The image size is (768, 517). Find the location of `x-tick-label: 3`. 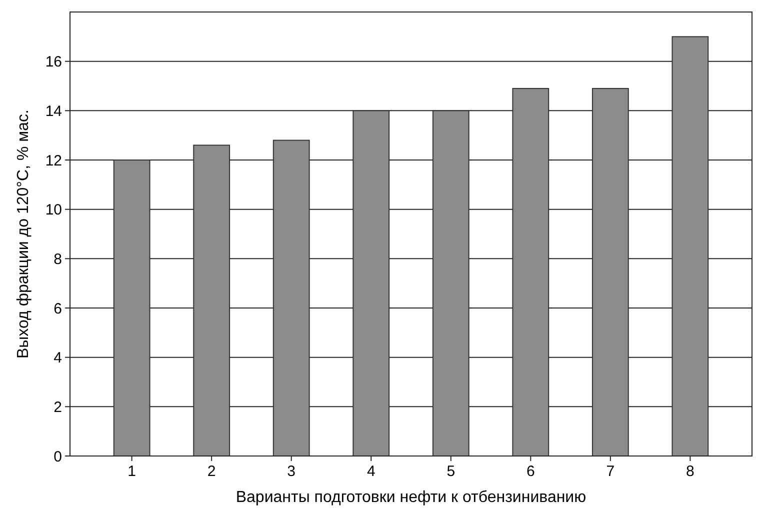

x-tick-label: 3 is located at coordinates (291, 471).